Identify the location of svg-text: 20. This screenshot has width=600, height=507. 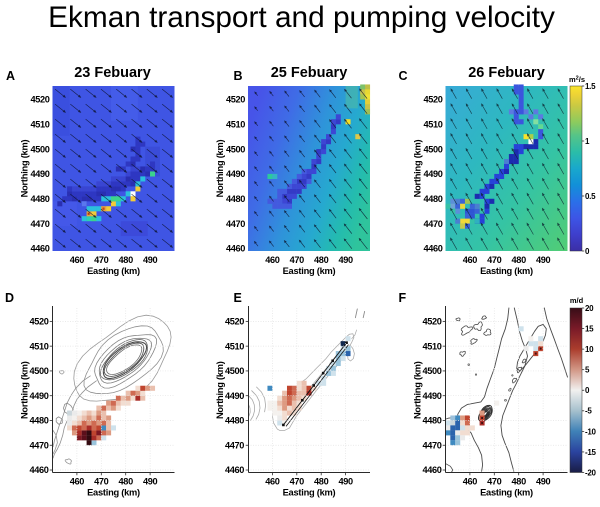
(589, 308).